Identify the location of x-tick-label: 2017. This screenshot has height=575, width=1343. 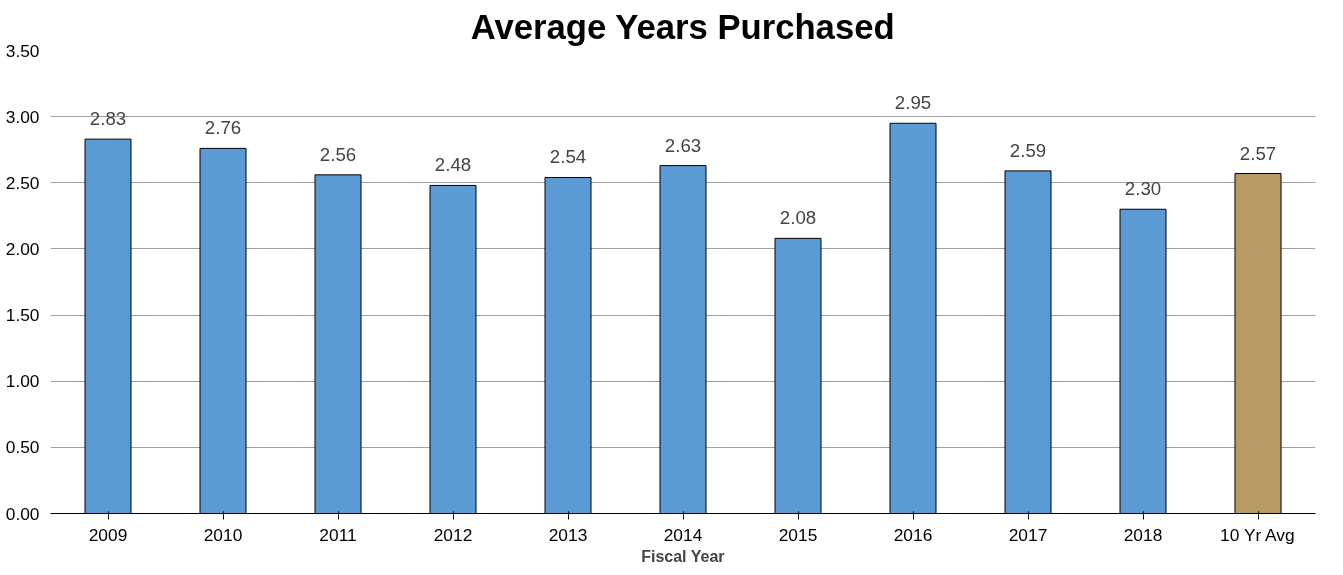
(1028, 534).